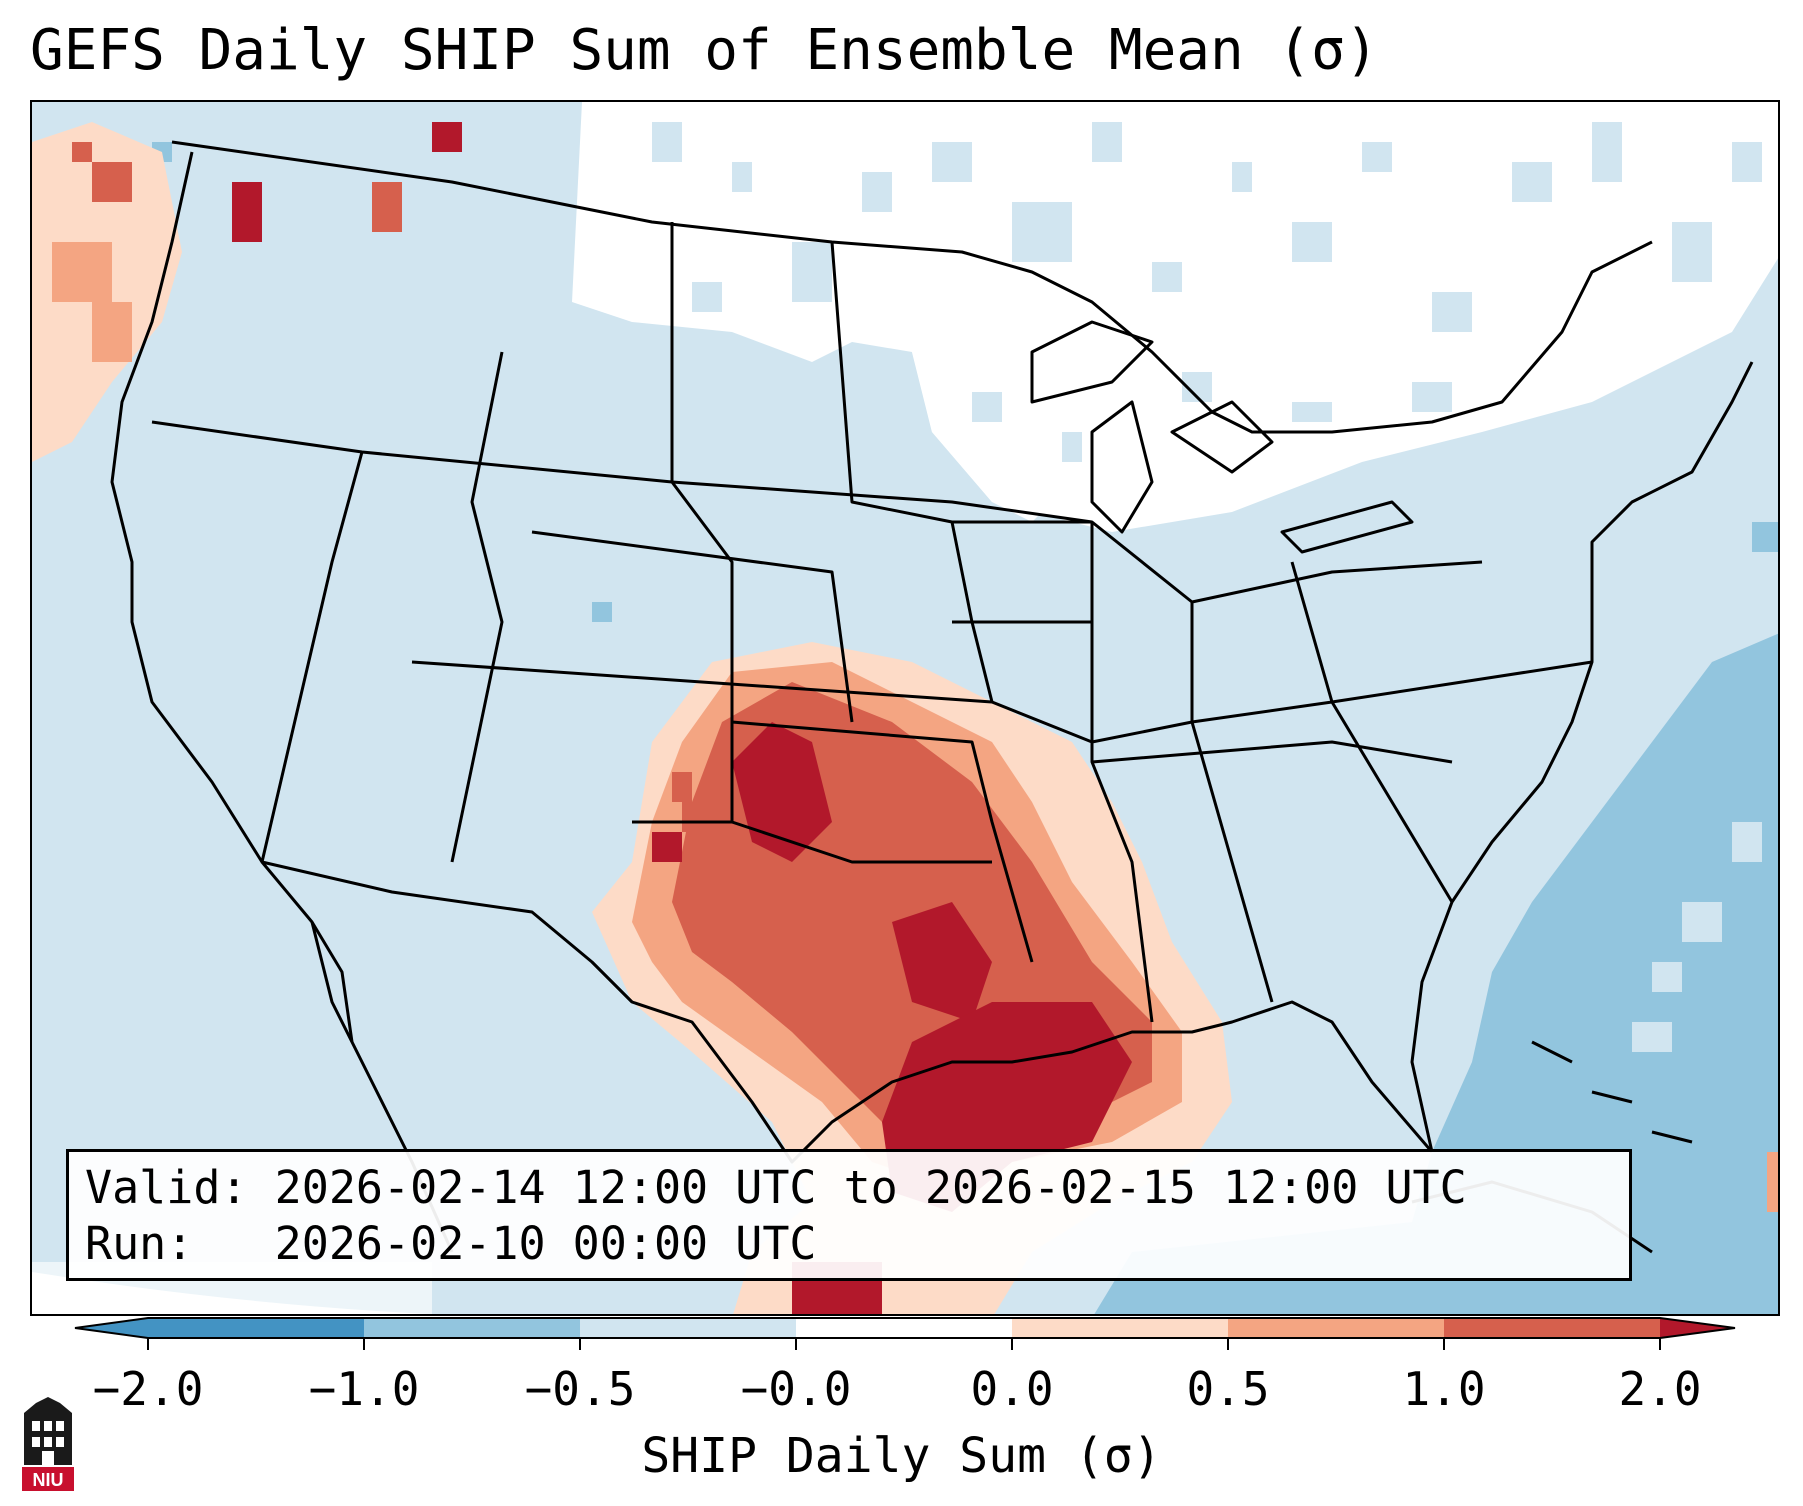 The height and width of the screenshot is (1506, 1803). I want to click on page-title: GEFS Daily SHIP Sum of Ensemble Mean (σ), so click(704, 50).